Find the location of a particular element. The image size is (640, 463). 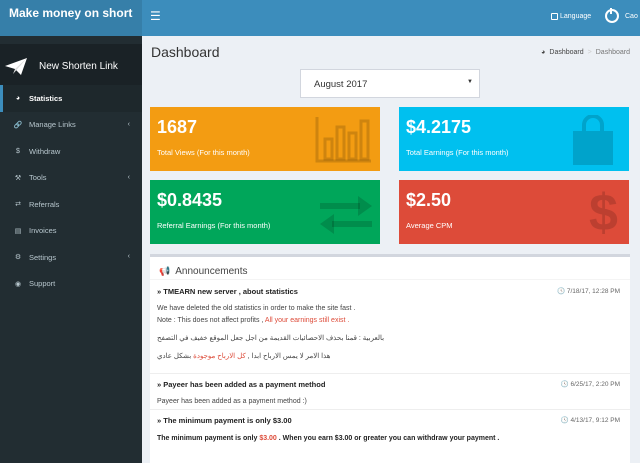

new-shorten-link-label: New Shorten Link is located at coordinates (78, 66).